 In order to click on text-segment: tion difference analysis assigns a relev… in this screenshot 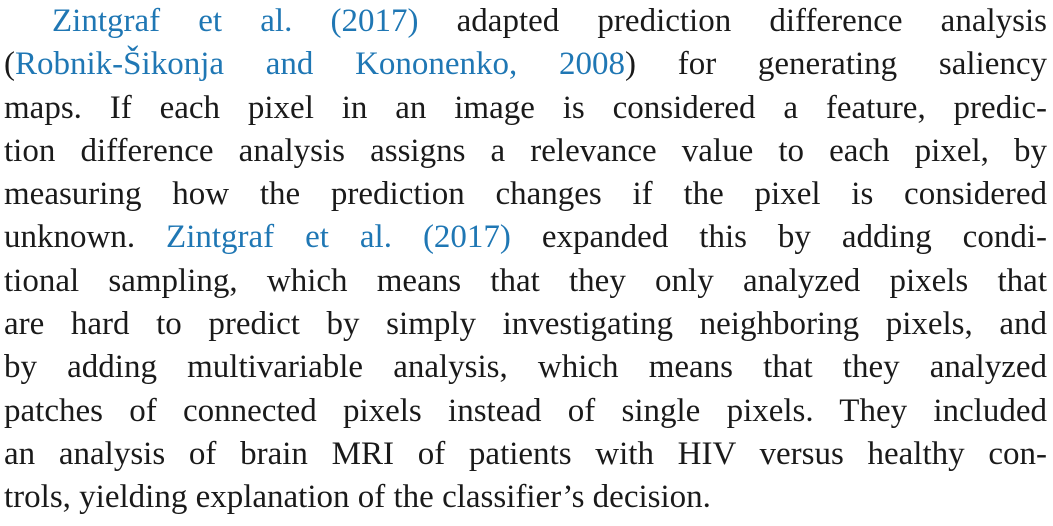, I will do `click(525, 150)`.